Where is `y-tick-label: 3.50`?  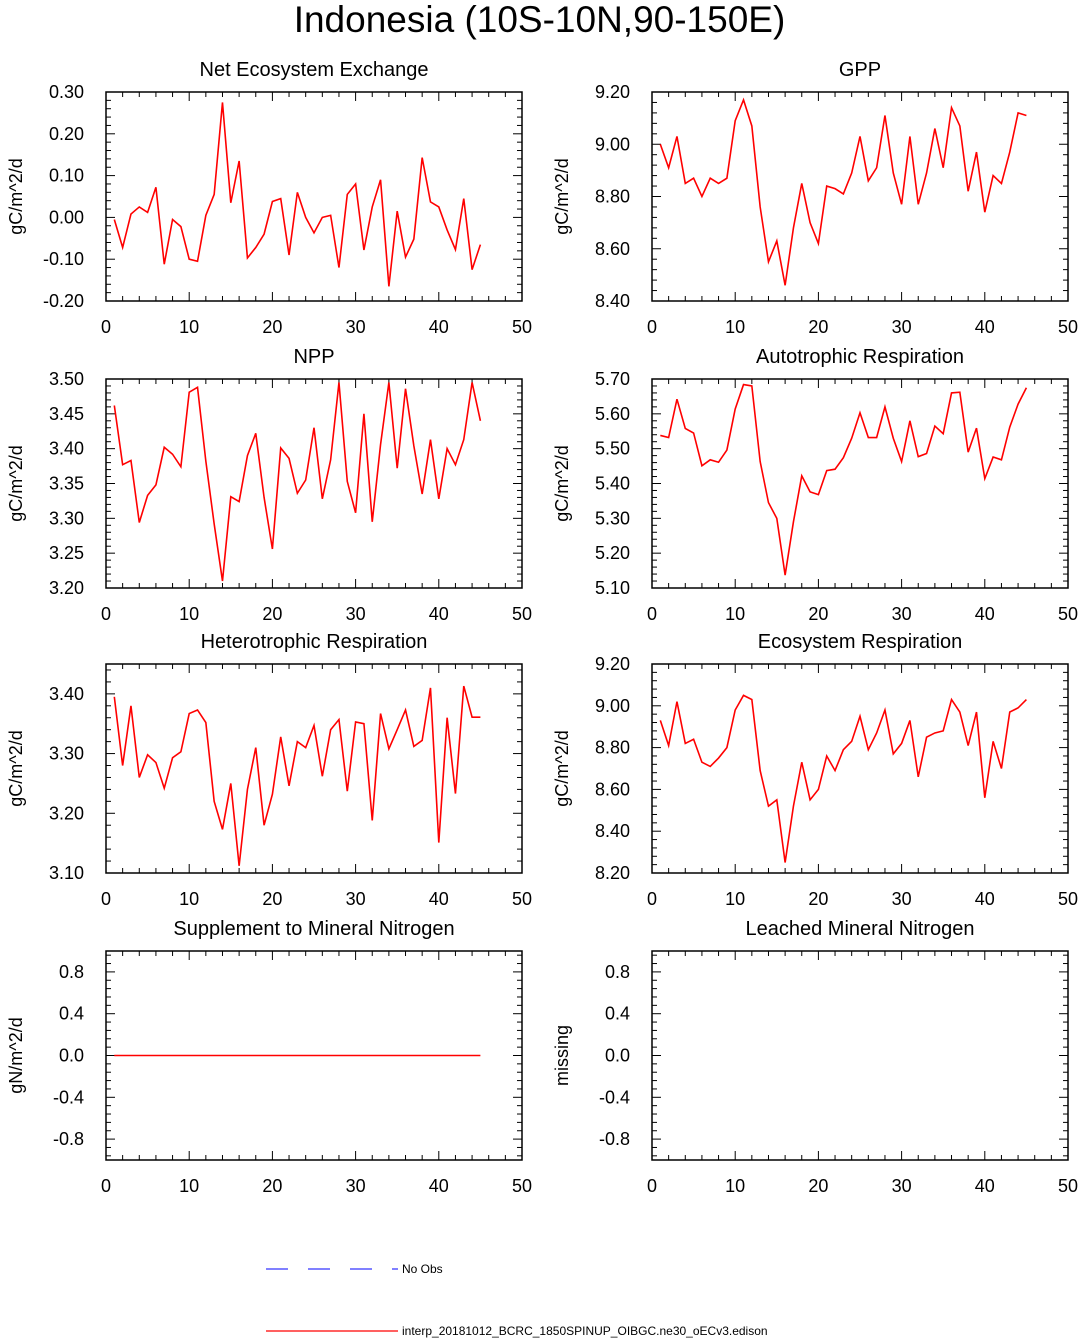 y-tick-label: 3.50 is located at coordinates (66, 379).